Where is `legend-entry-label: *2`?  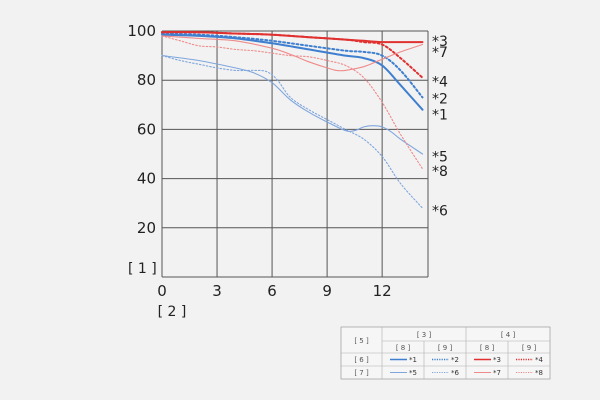 legend-entry-label: *2 is located at coordinates (455, 360).